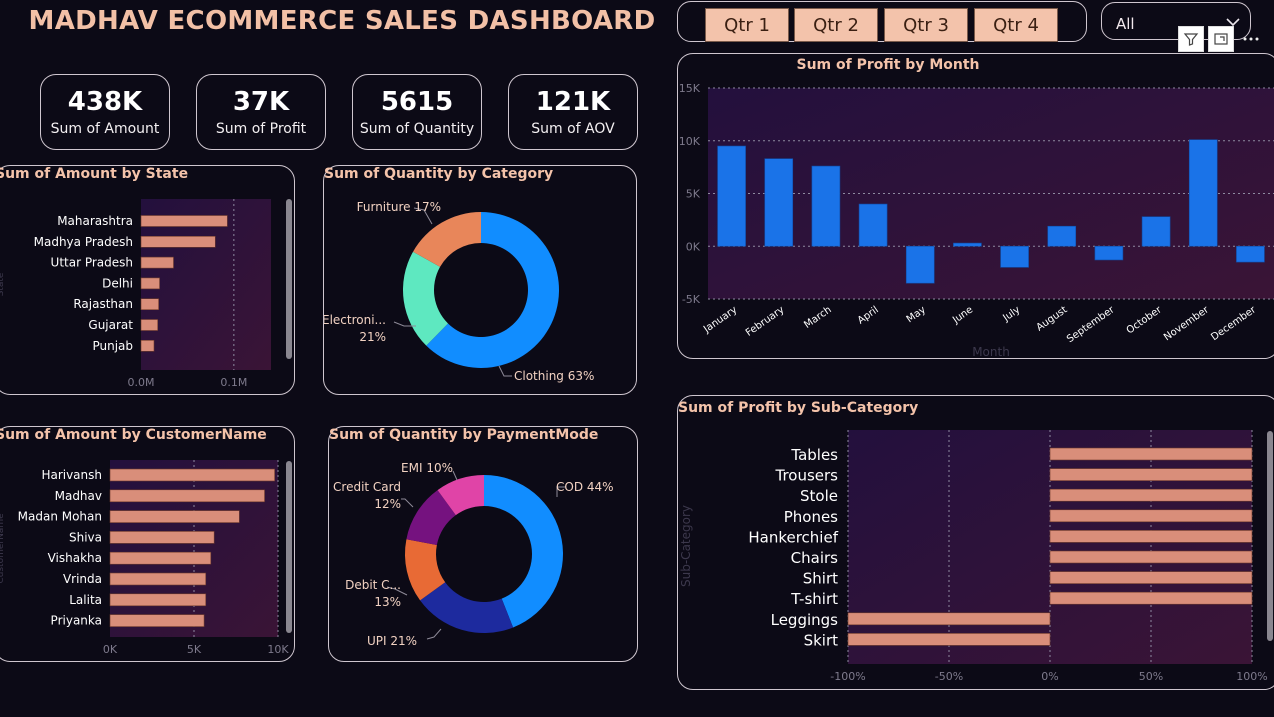  I want to click on x-tick-label: June, so click(962, 315).